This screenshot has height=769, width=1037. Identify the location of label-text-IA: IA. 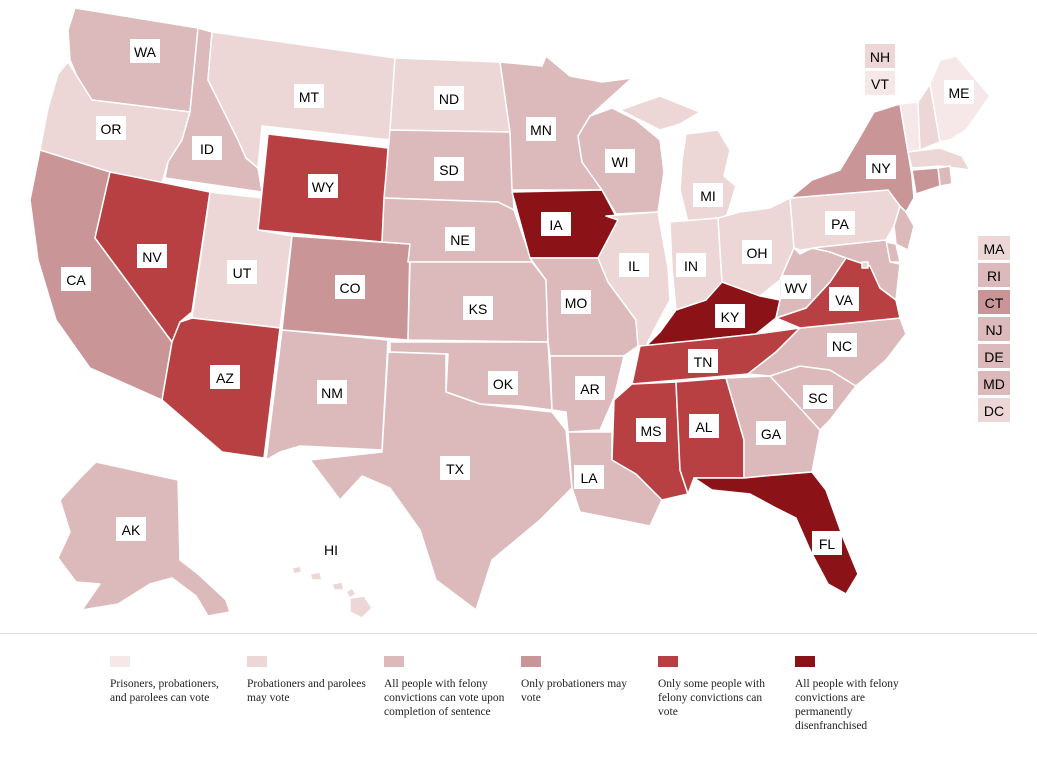
(556, 225).